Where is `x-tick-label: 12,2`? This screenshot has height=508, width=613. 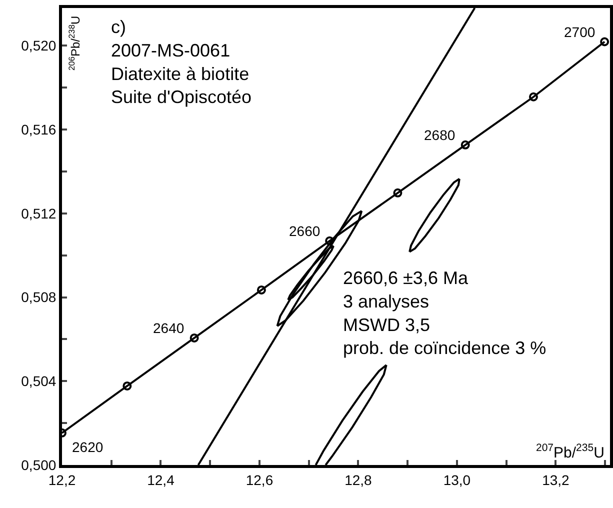 x-tick-label: 12,2 is located at coordinates (62, 480).